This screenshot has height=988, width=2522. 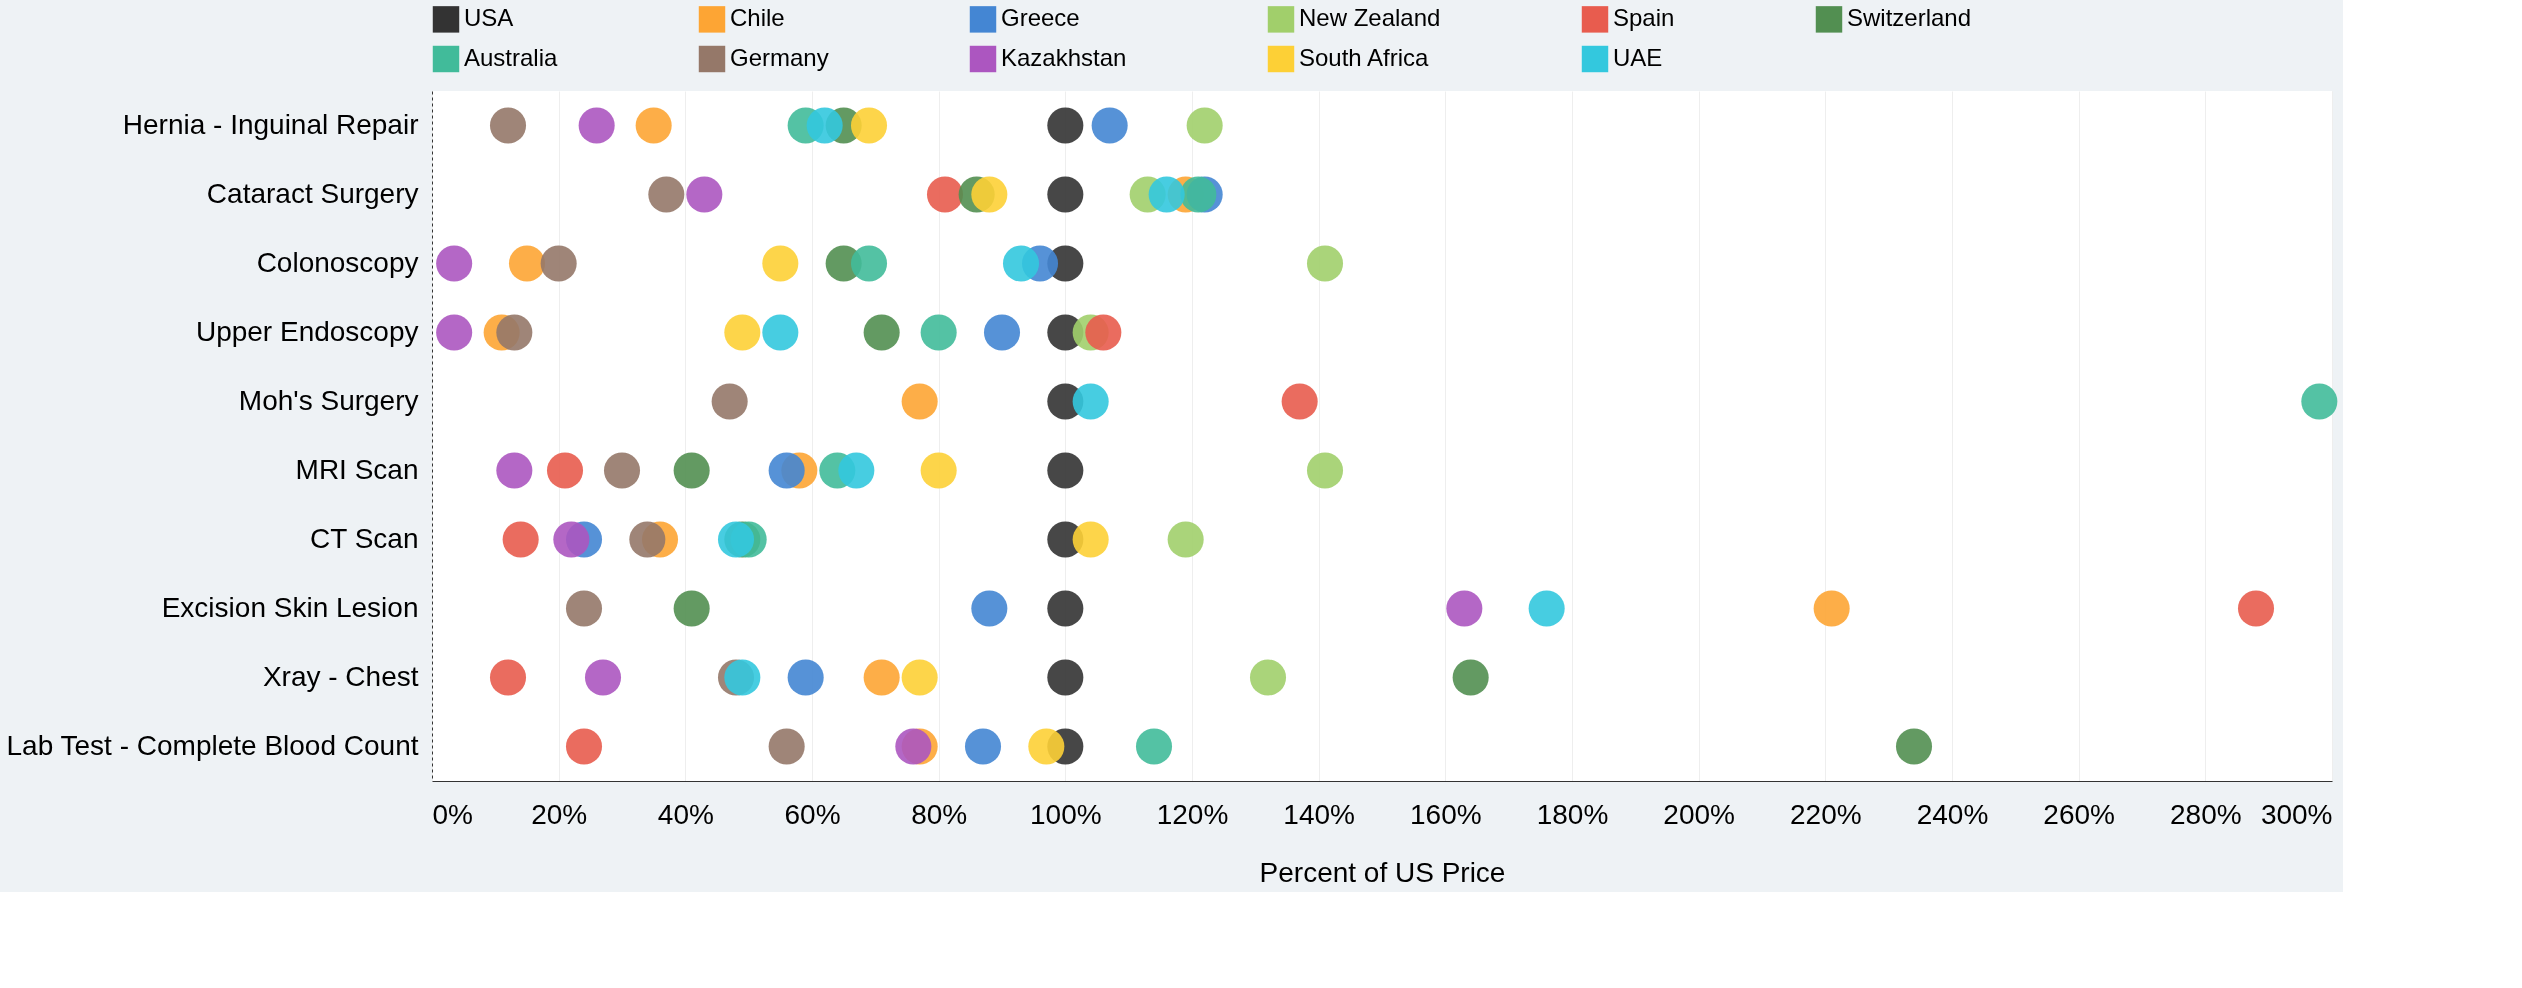 I want to click on x-tick-label: 140%, so click(x=1319, y=814).